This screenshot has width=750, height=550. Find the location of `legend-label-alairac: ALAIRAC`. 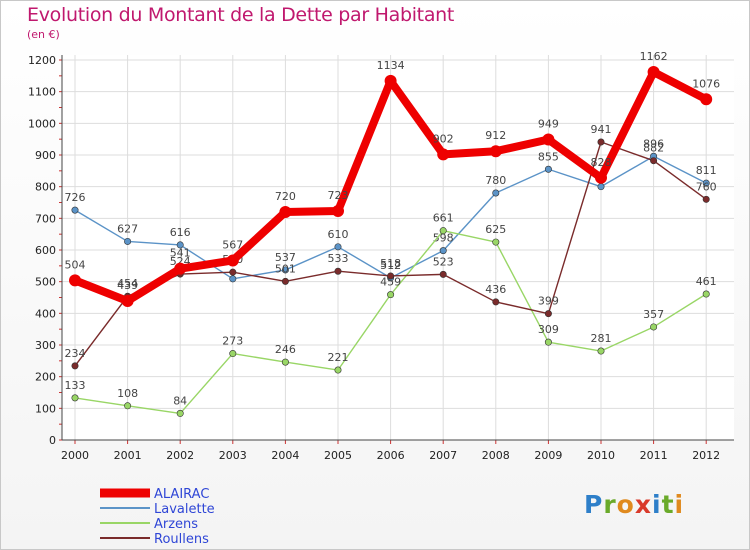

legend-label-alairac: ALAIRAC is located at coordinates (181, 494).